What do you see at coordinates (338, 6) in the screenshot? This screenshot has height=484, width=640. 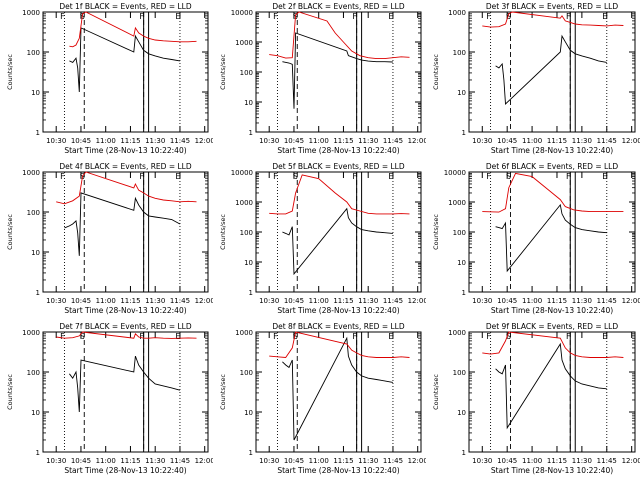 I see `chart-title: Det 2f BLACK = Events, RED = LLD` at bounding box center [338, 6].